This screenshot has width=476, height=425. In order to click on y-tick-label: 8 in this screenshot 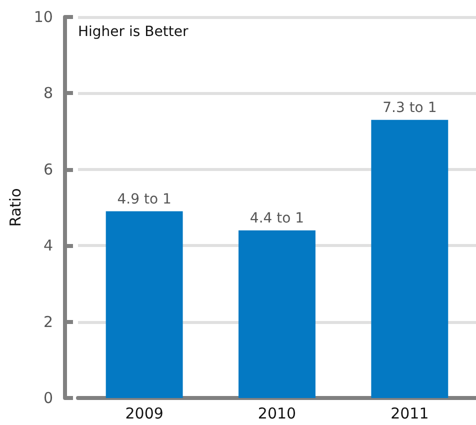, I will do `click(48, 93)`.